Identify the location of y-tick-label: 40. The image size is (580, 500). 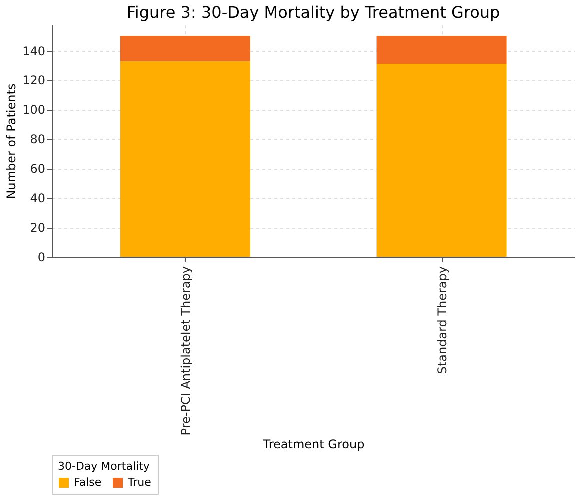
(38, 199).